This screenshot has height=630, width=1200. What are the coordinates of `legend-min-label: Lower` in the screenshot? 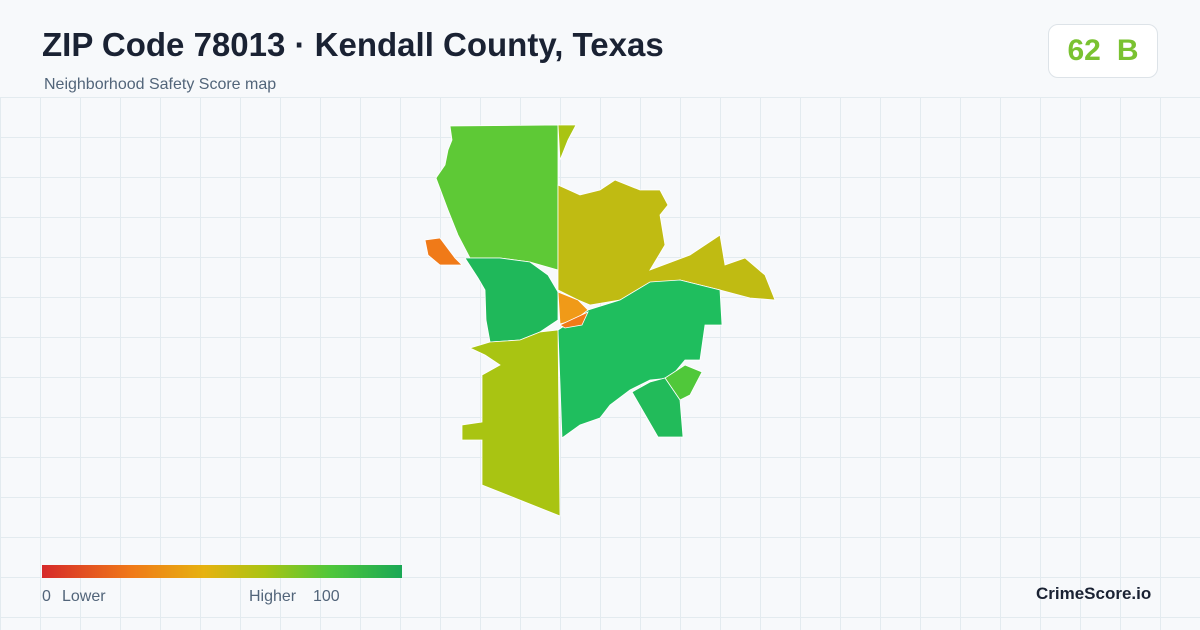 It's located at (84, 596).